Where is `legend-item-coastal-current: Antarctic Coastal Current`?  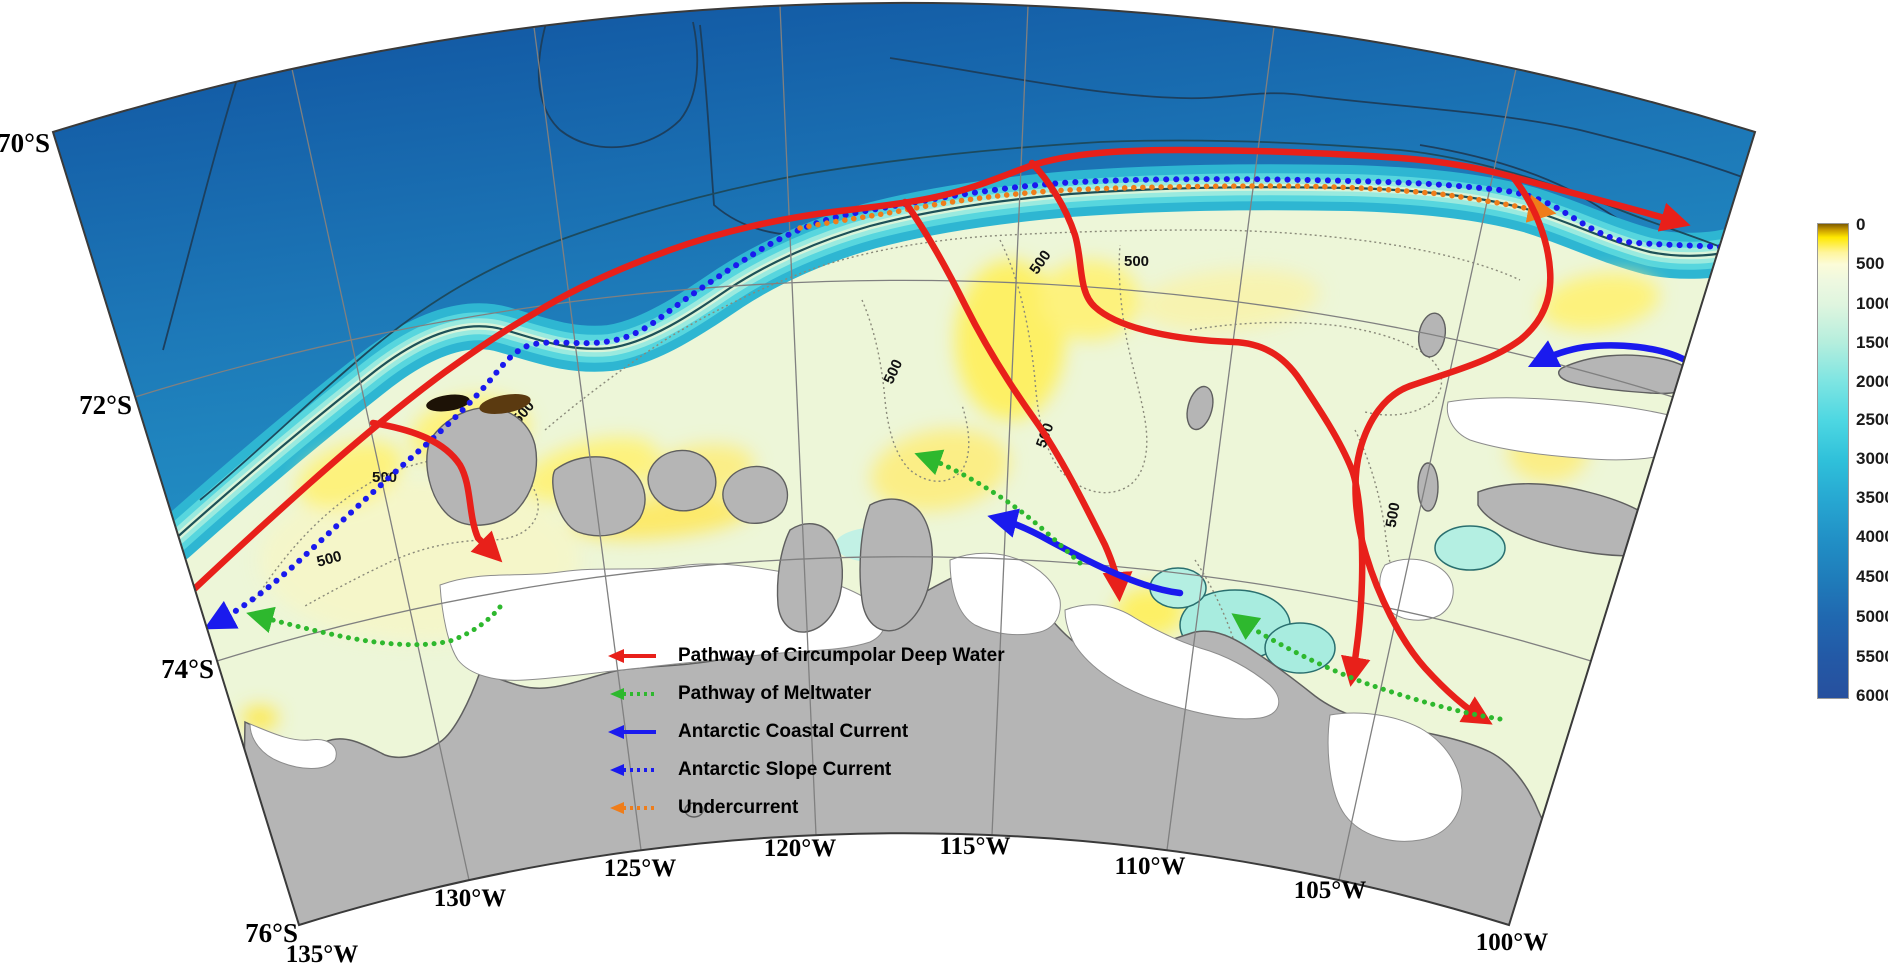 legend-item-coastal-current: Antarctic Coastal Current is located at coordinates (805, 732).